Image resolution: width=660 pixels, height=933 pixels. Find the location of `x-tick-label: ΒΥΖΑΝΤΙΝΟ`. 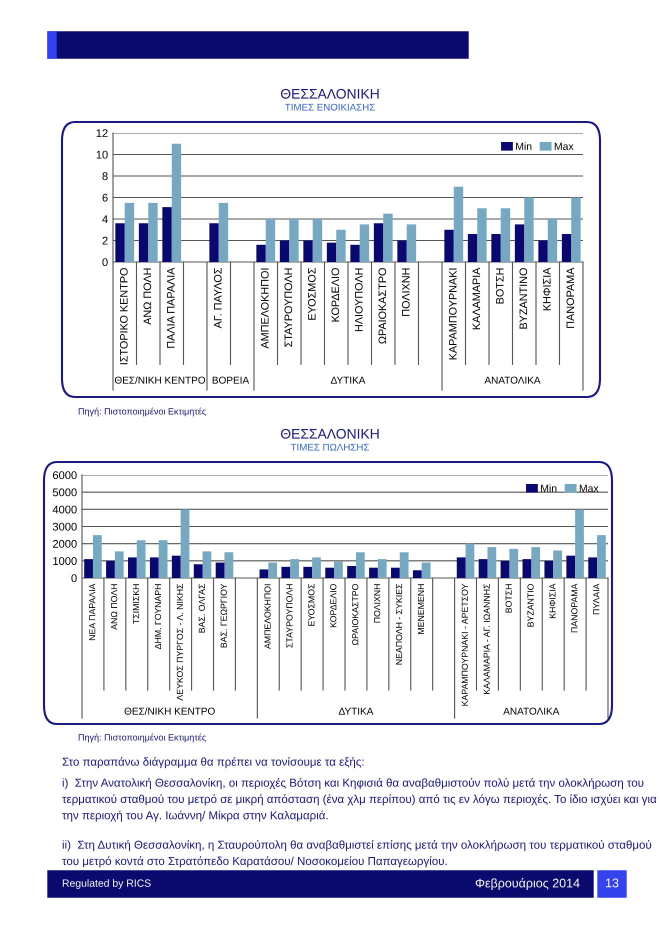

x-tick-label: ΒΥΖΑΝΤΙΝΟ is located at coordinates (523, 298).